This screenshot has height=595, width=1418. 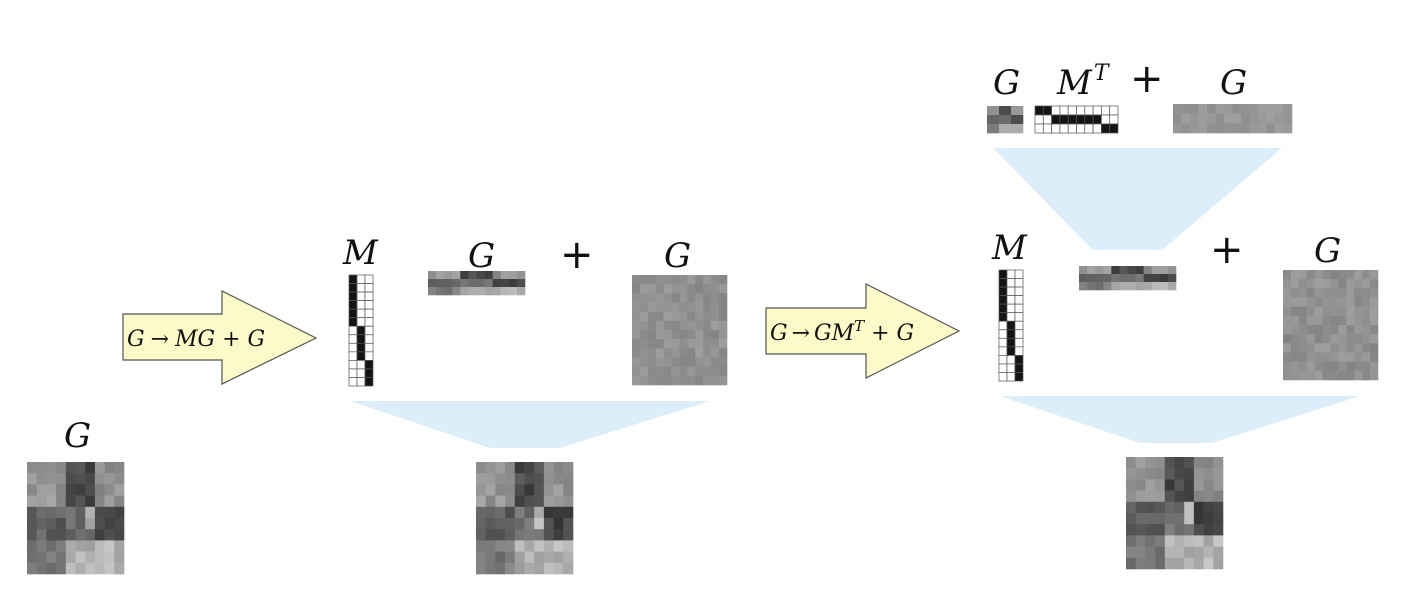 I want to click on funnel-shape, so click(x=1137, y=199).